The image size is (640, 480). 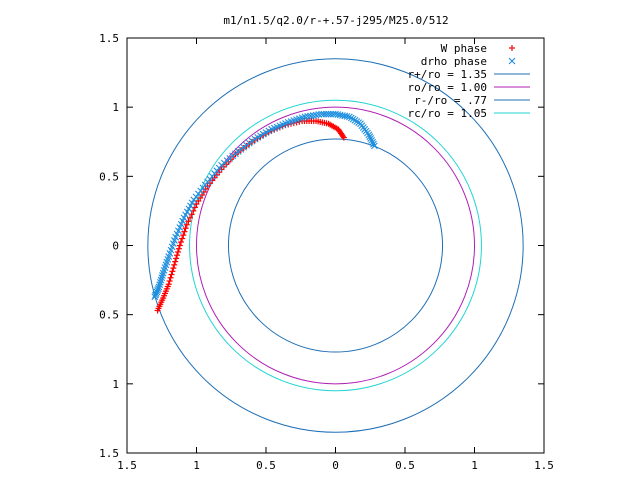 I want to click on chart-title: m1/n1.5/q2.0/r-+.57-j295/M25.0/512, so click(x=335, y=20).